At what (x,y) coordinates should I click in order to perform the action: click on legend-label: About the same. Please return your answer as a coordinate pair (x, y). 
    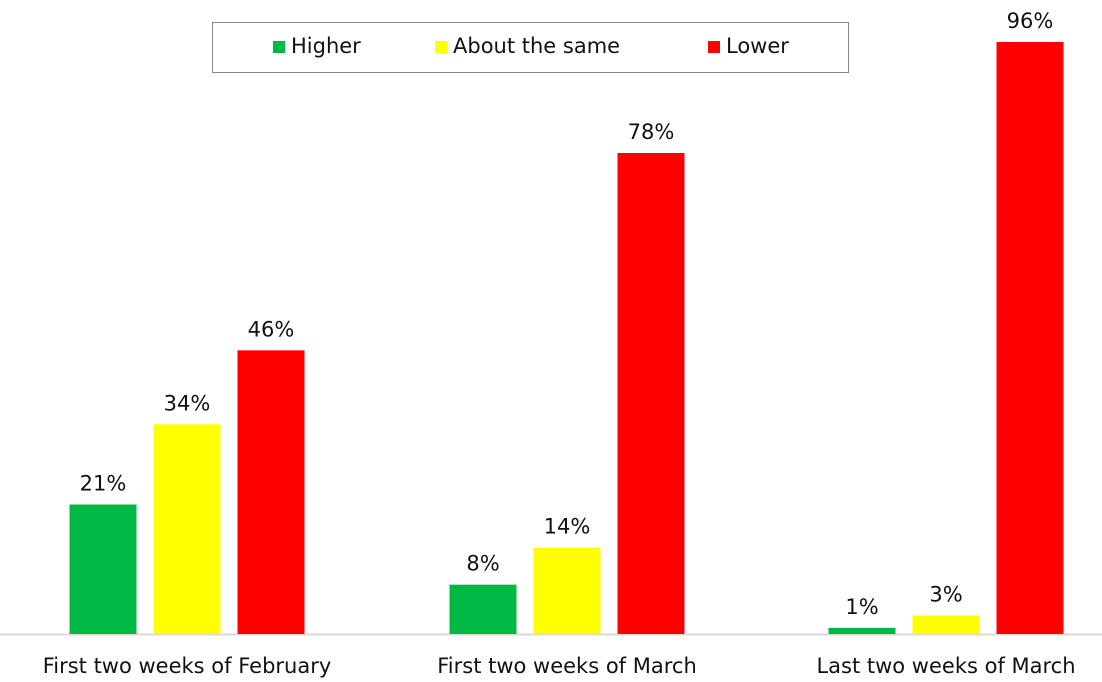
    Looking at the image, I should click on (536, 46).